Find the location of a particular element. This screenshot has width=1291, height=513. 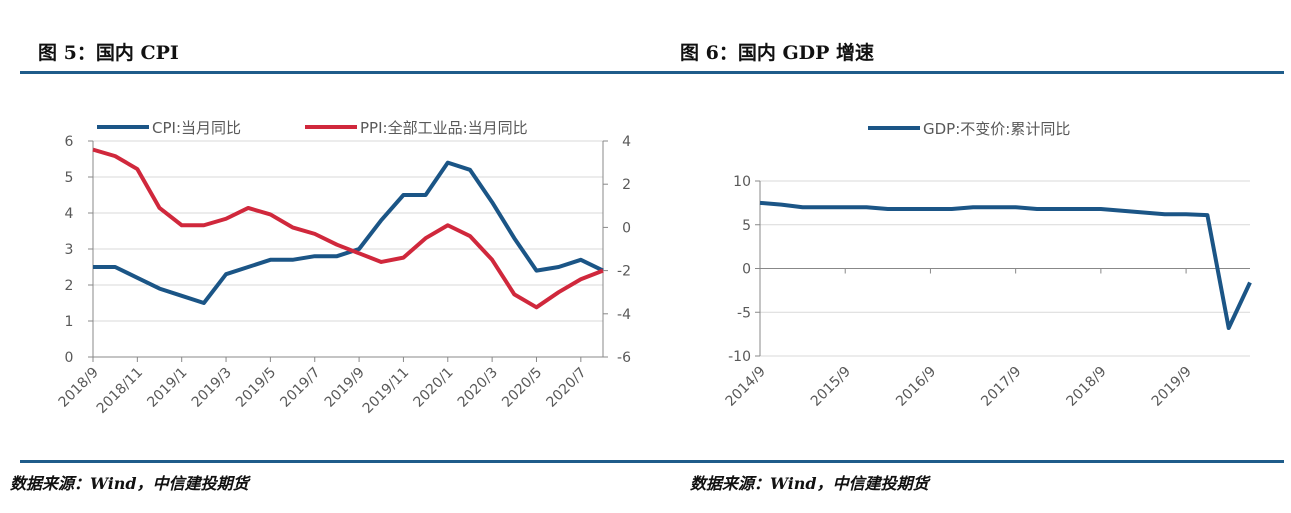

bottom-divider is located at coordinates (652, 461).